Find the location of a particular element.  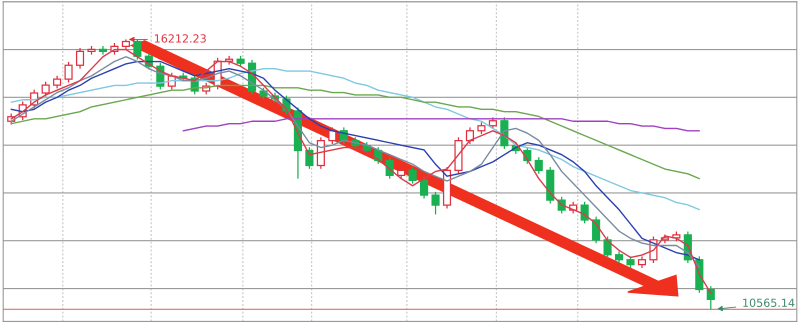

annotation: 16212.23 is located at coordinates (180, 38).